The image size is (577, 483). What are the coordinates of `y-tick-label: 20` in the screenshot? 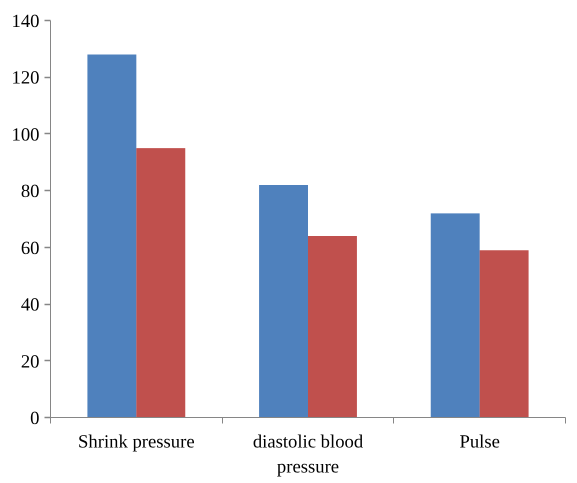 It's located at (30, 361).